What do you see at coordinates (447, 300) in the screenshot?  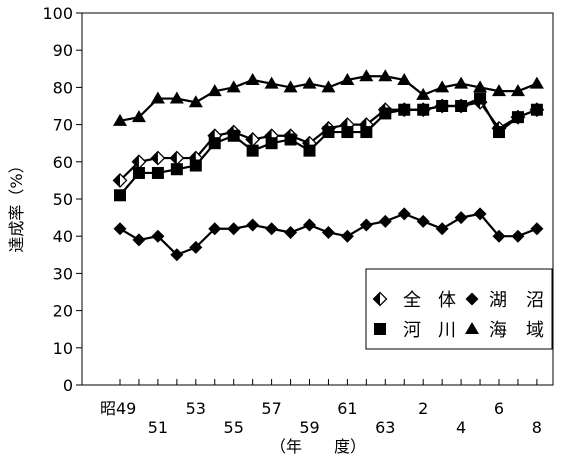 I see `legend-label: 体` at bounding box center [447, 300].